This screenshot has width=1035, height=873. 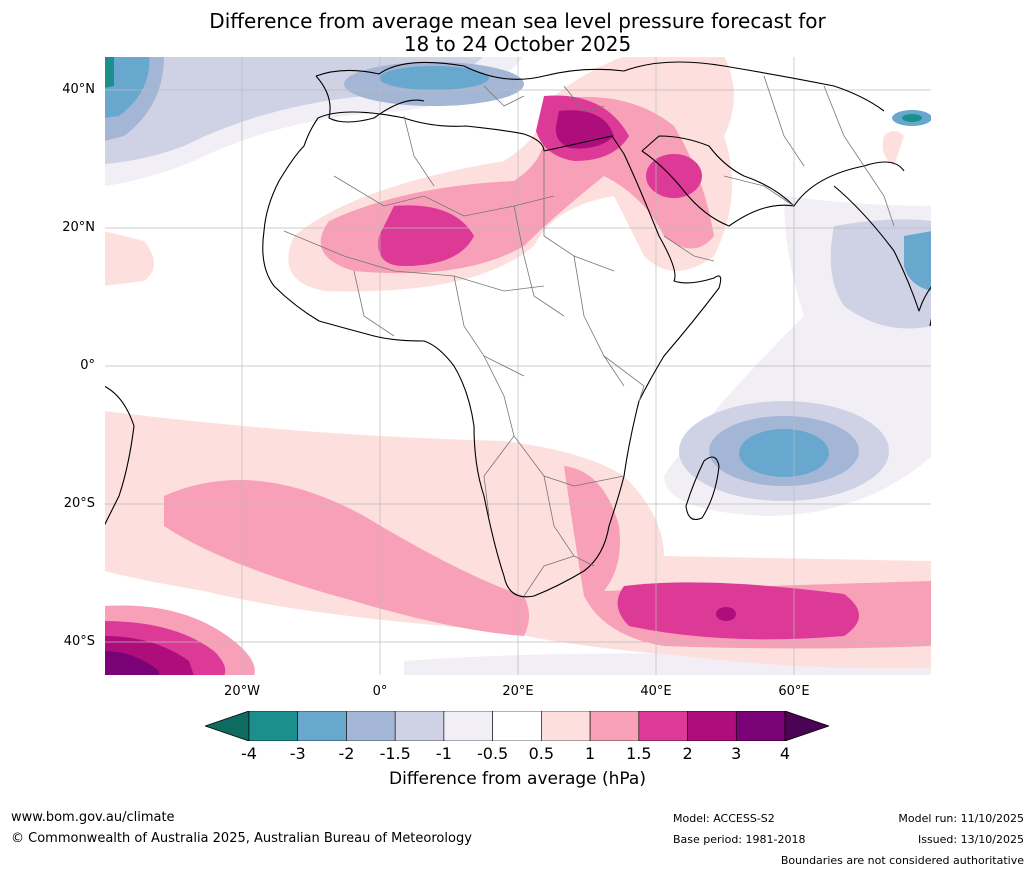 What do you see at coordinates (794, 691) in the screenshot?
I see `lon-label-60e: 60°E` at bounding box center [794, 691].